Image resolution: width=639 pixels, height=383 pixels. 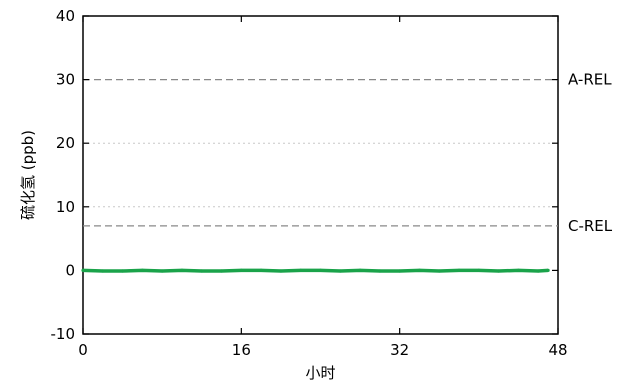 What do you see at coordinates (65, 16) in the screenshot?
I see `y-tick-label: 40` at bounding box center [65, 16].